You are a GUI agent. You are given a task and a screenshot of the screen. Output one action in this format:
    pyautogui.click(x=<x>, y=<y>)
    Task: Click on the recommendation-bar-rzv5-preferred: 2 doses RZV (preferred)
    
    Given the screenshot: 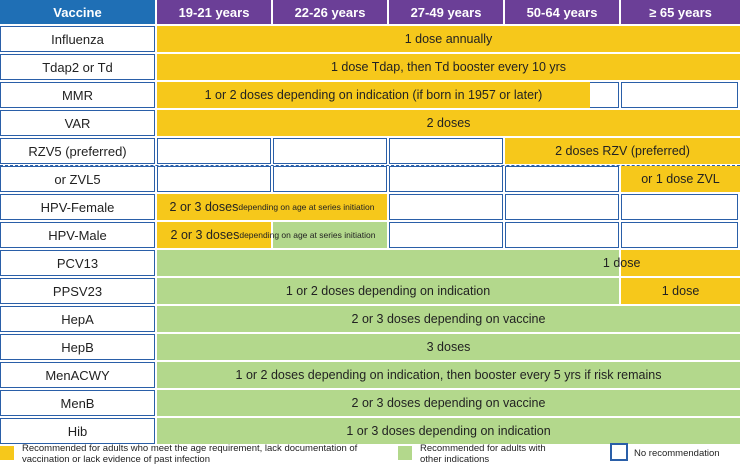 What is the action you would take?
    pyautogui.click(x=622, y=151)
    